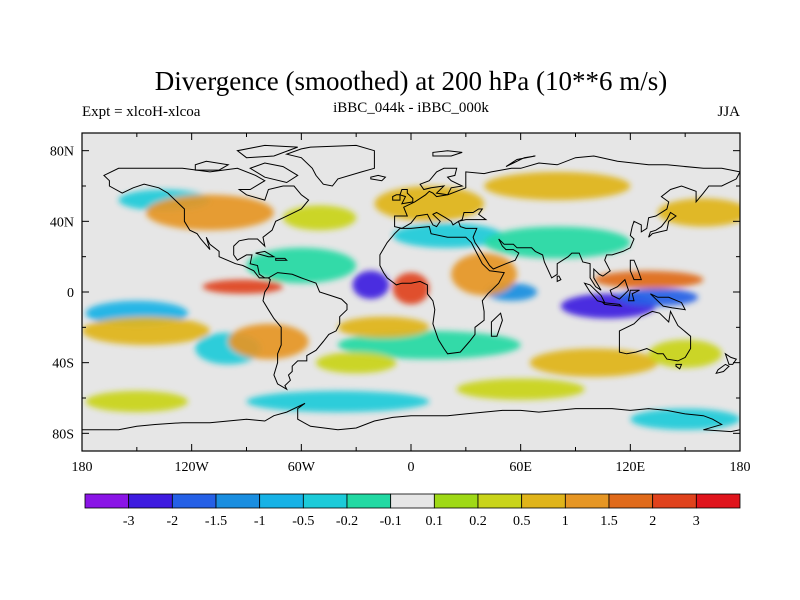 The image size is (800, 600). What do you see at coordinates (722, 369) in the screenshot?
I see `coast-new-zealand-south` at bounding box center [722, 369].